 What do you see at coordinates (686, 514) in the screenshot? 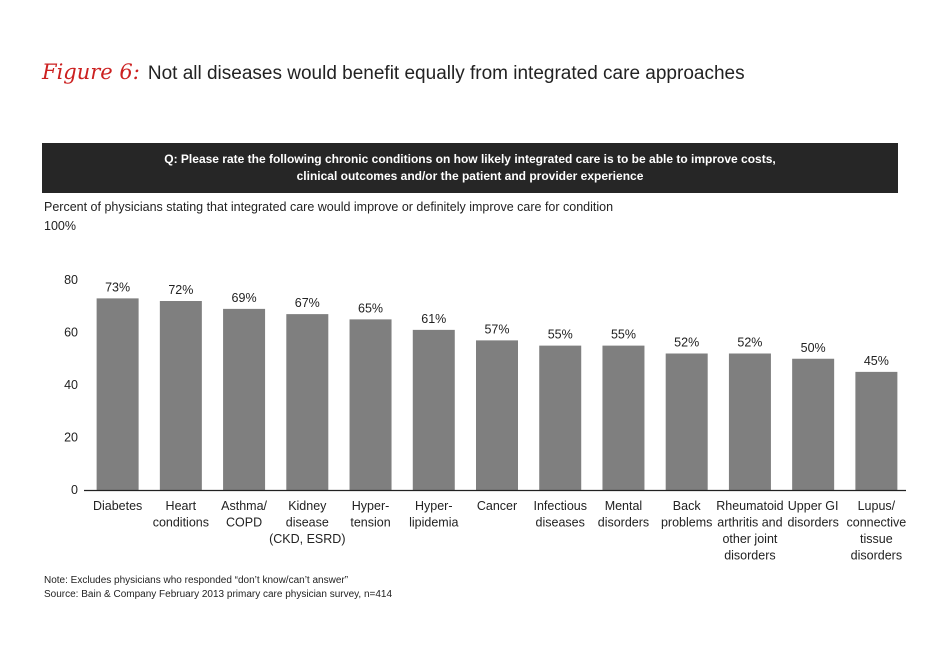
I see `x-category-label: Back problems` at bounding box center [686, 514].